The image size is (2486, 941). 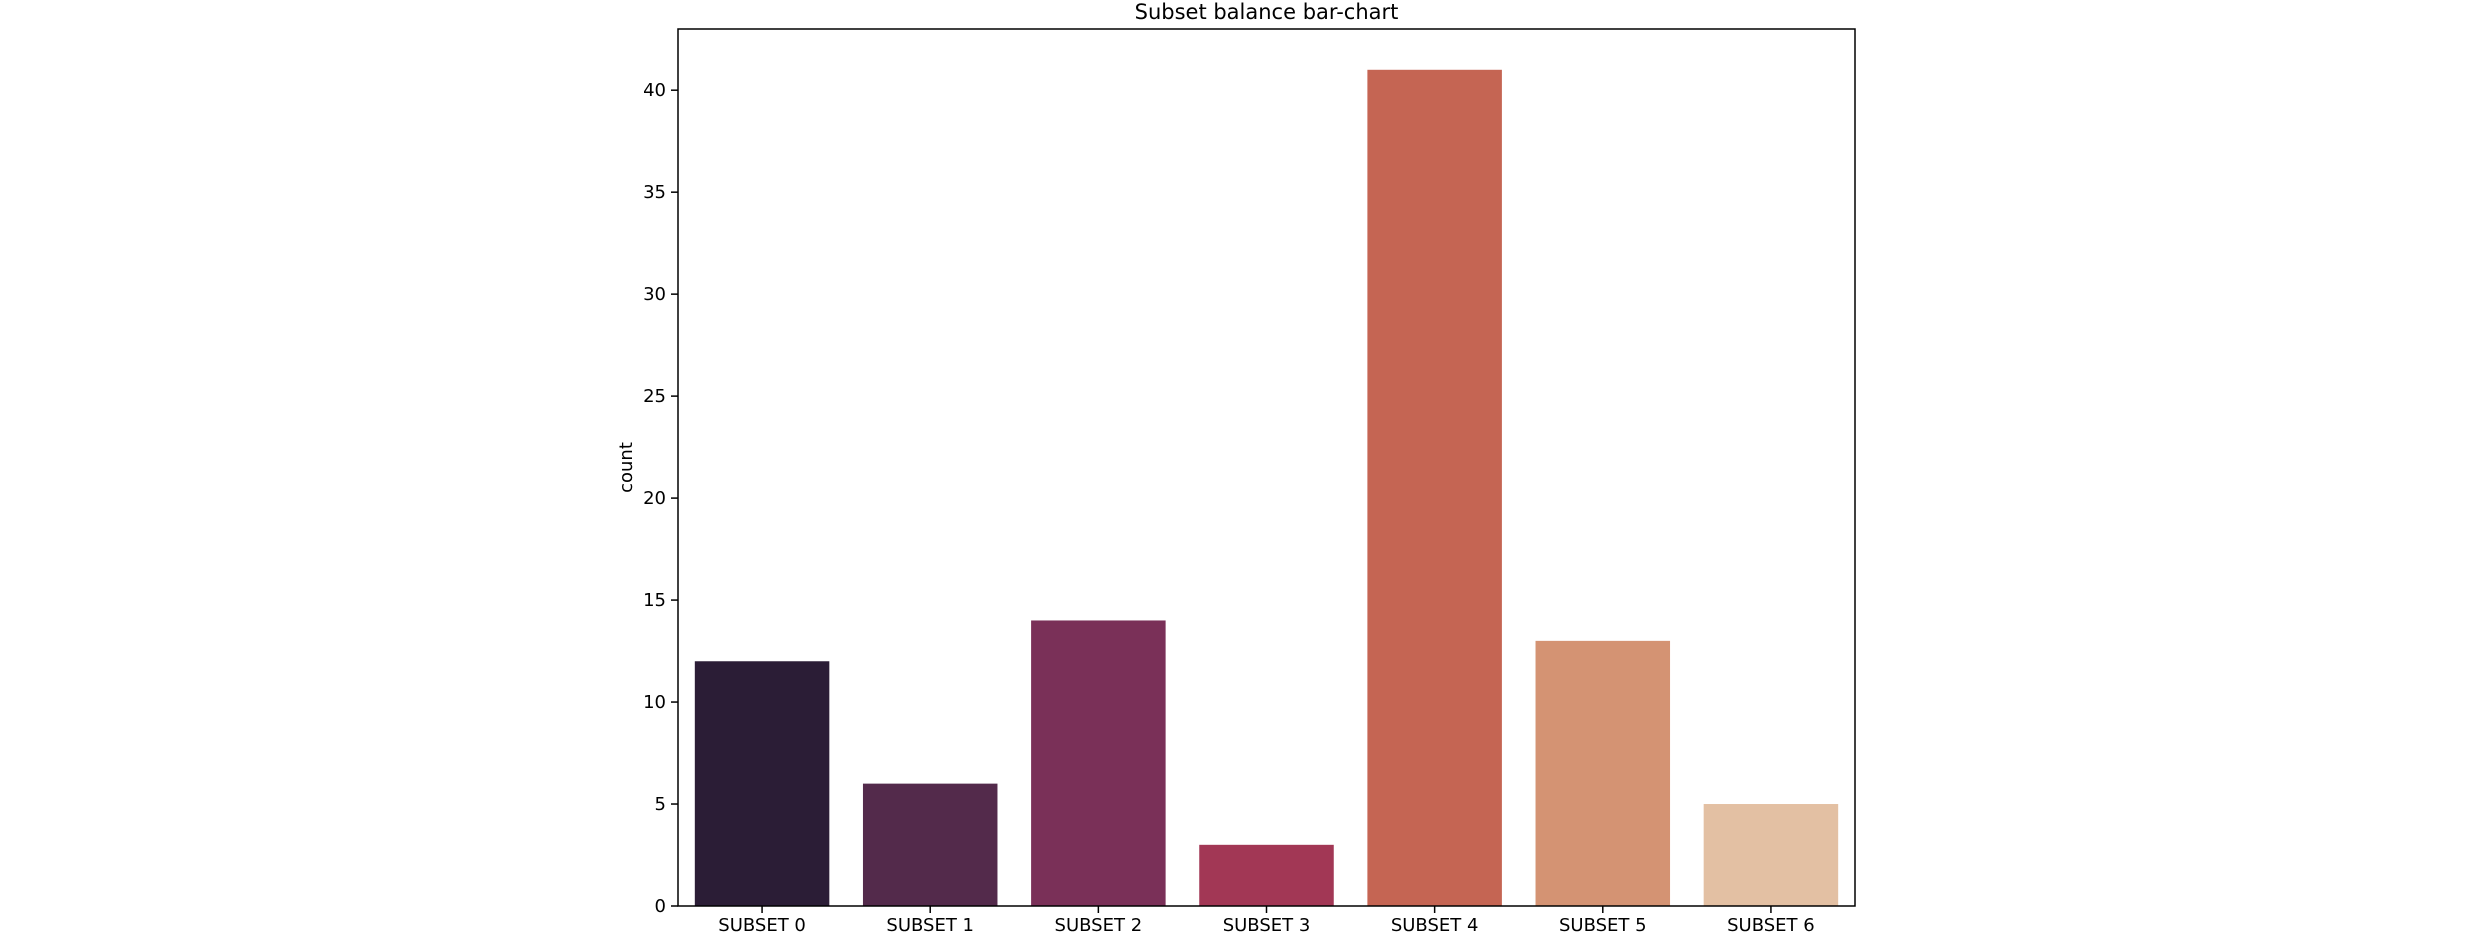 I want to click on y-tick-label: 5, so click(x=660, y=804).